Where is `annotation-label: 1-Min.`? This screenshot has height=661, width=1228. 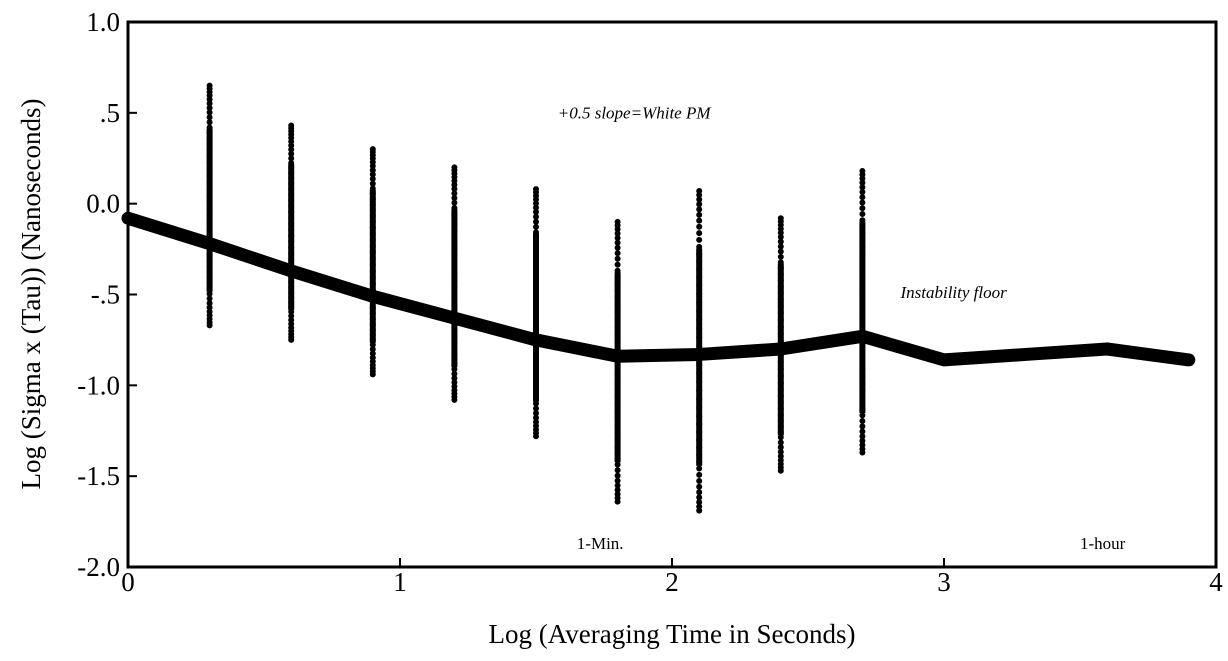 annotation-label: 1-Min. is located at coordinates (600, 543).